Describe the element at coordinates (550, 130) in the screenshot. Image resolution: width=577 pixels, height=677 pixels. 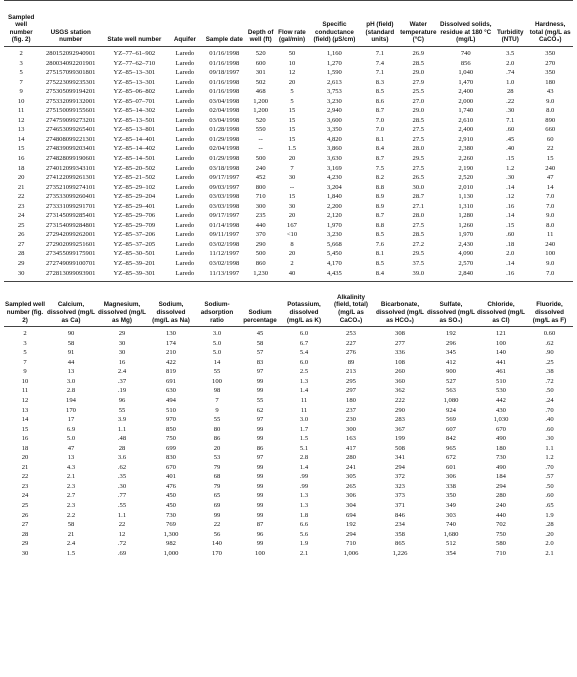
I see `table-cell: 660` at that location.